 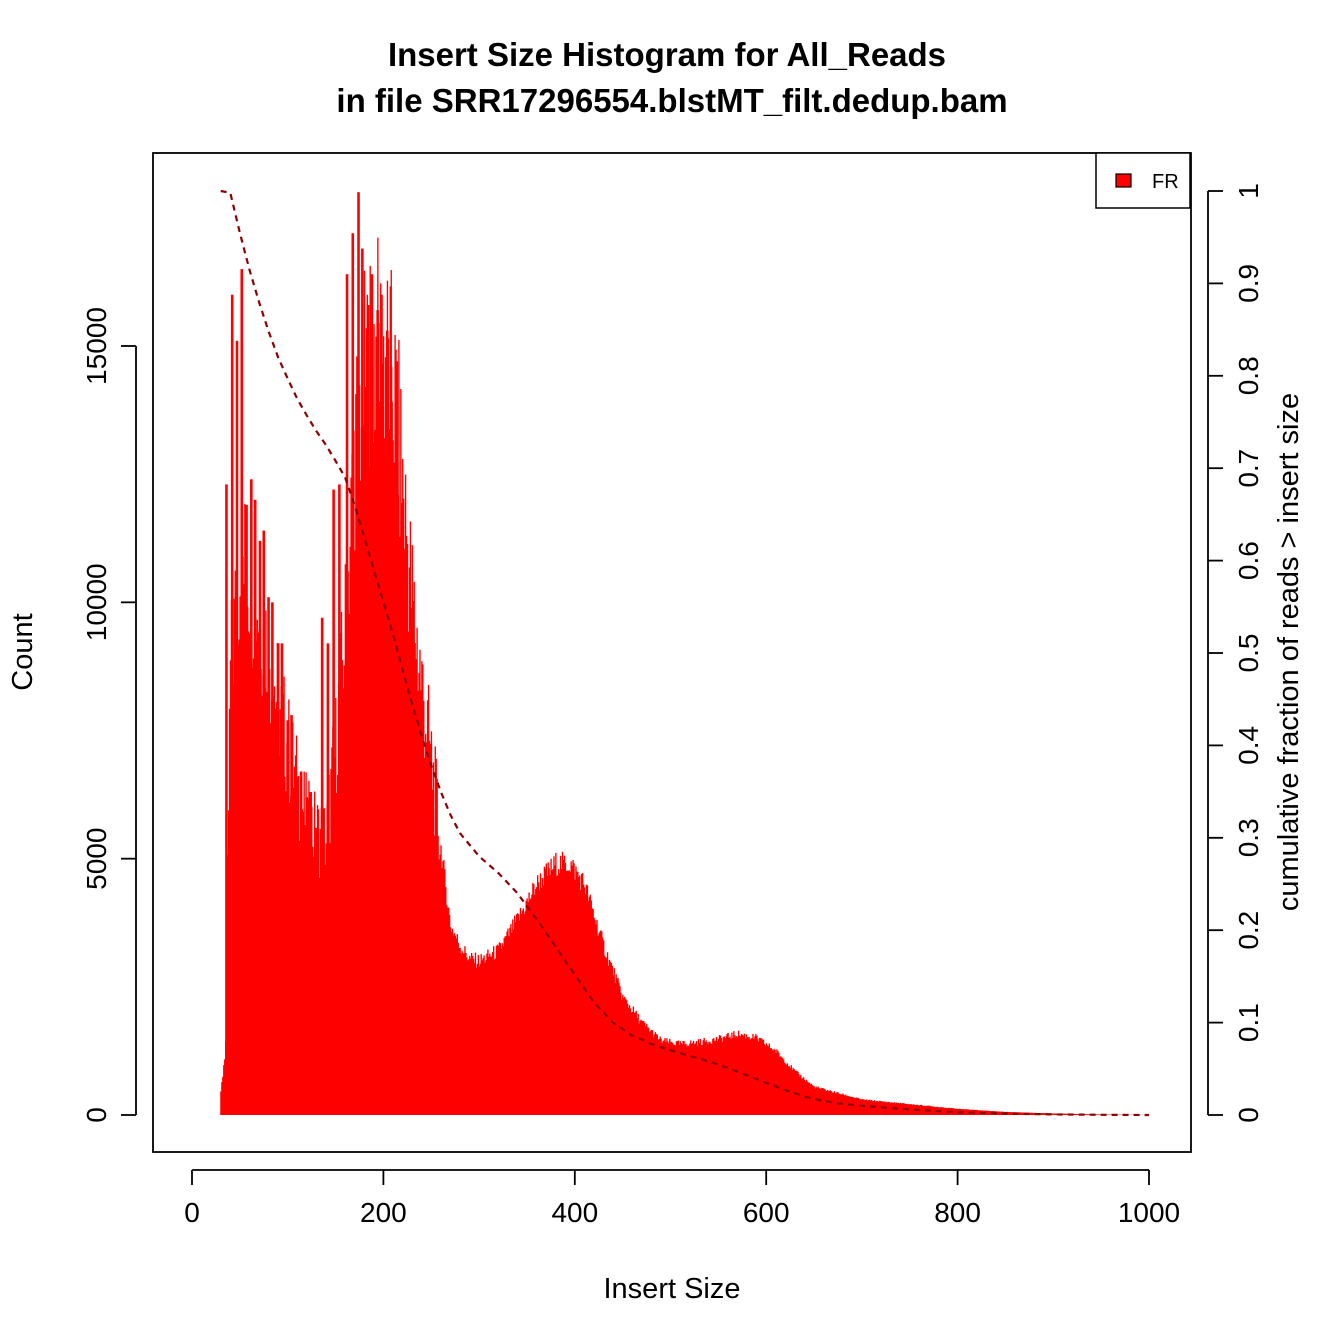 I want to click on legend-label-fr: FR, so click(x=1165, y=182).